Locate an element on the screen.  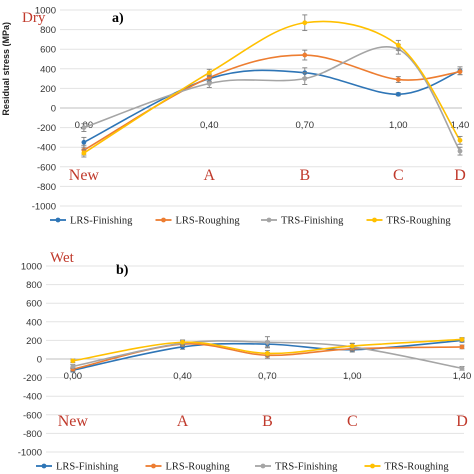
condition-label: Dry is located at coordinates (34, 18).